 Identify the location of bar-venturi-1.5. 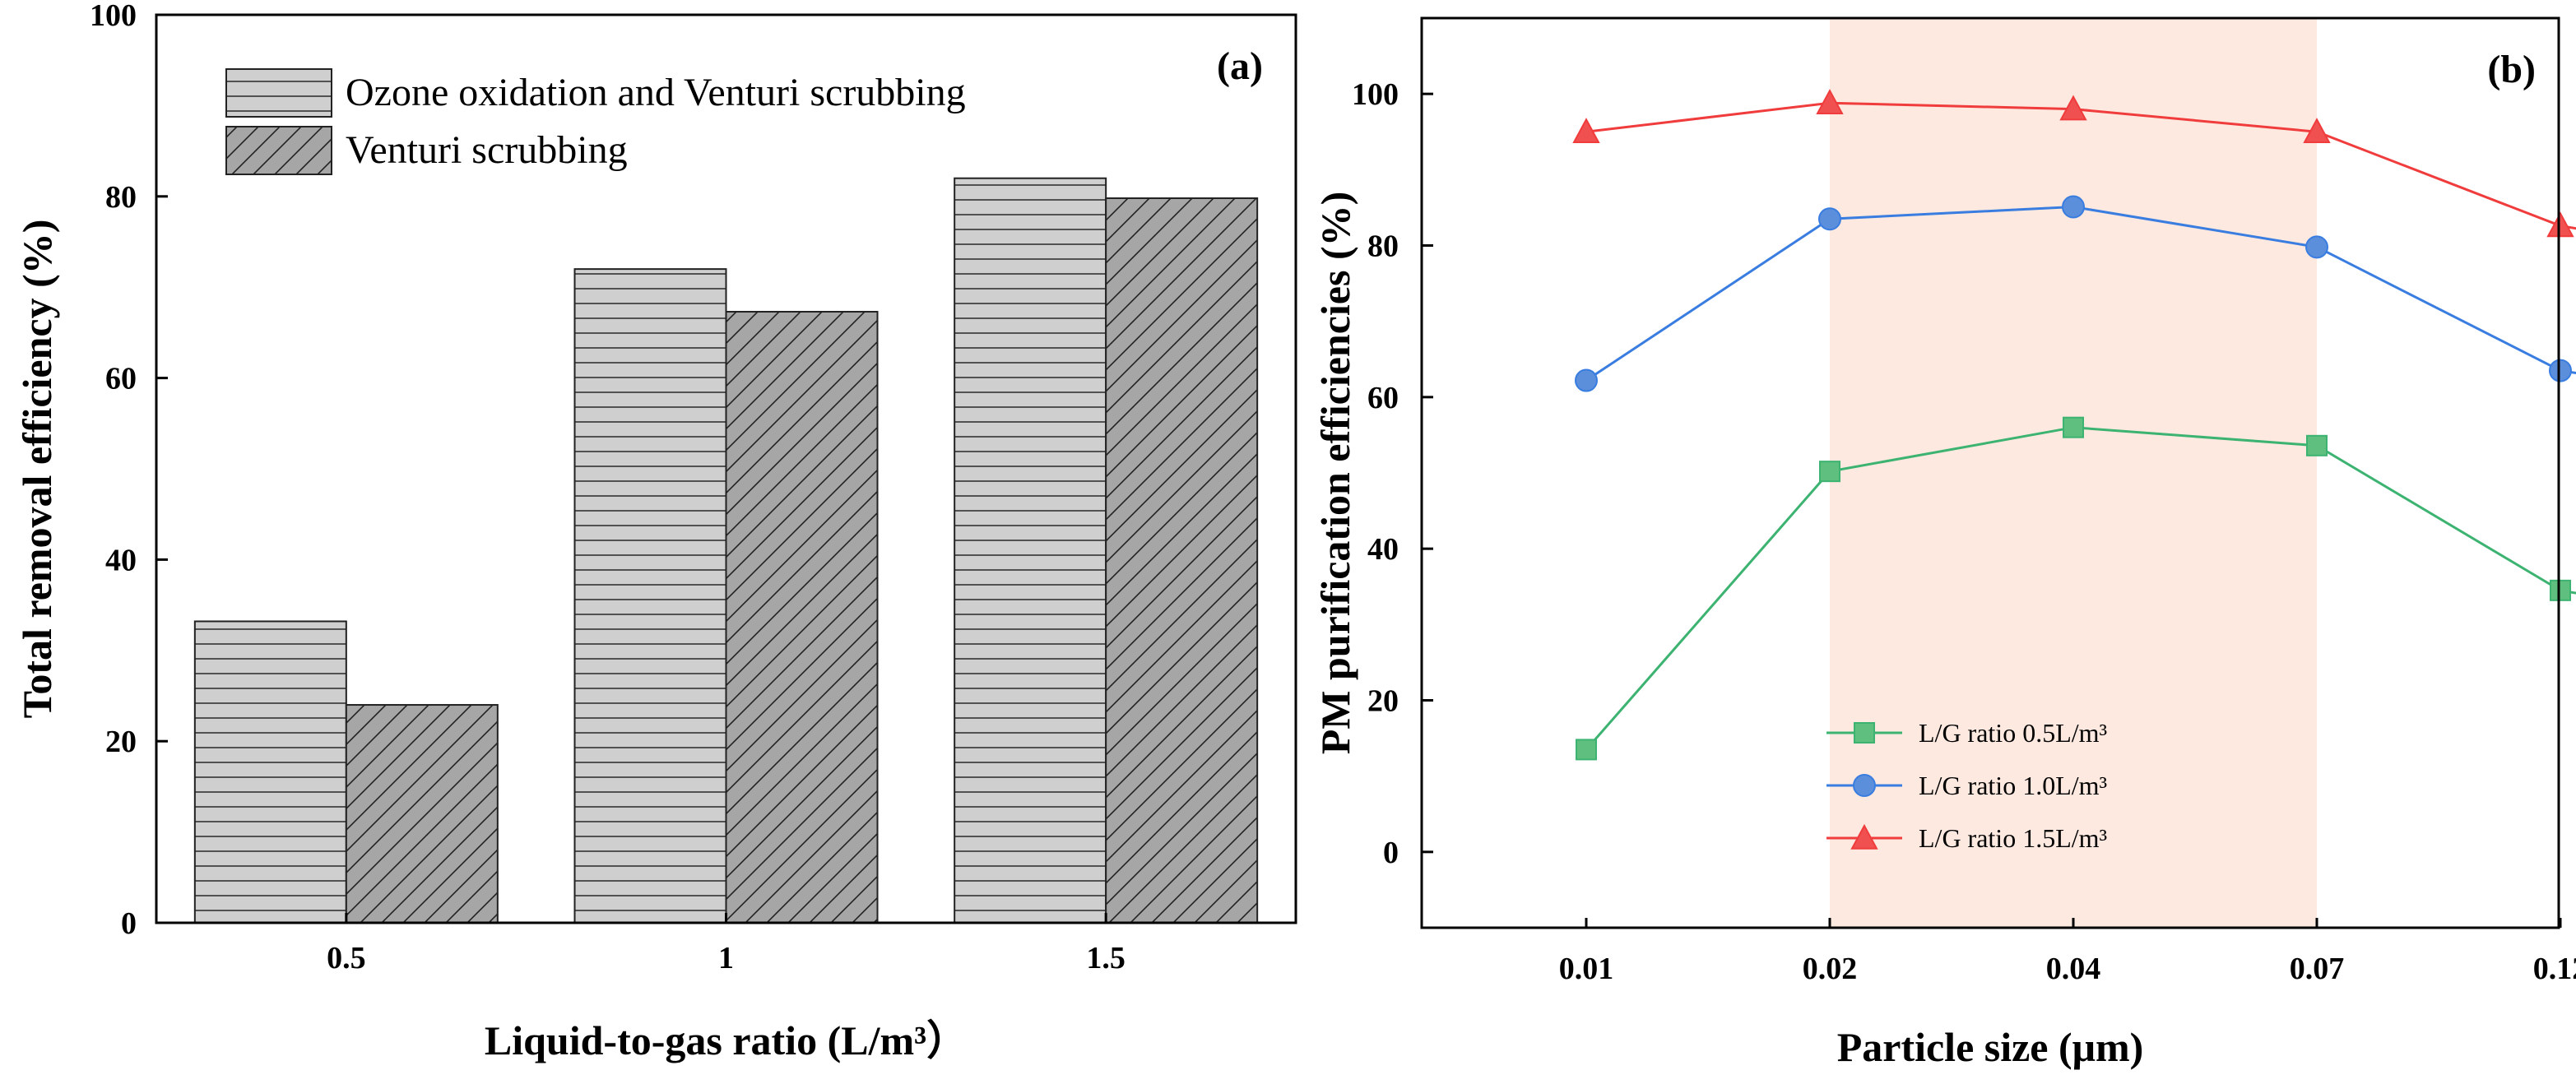
(1182, 560).